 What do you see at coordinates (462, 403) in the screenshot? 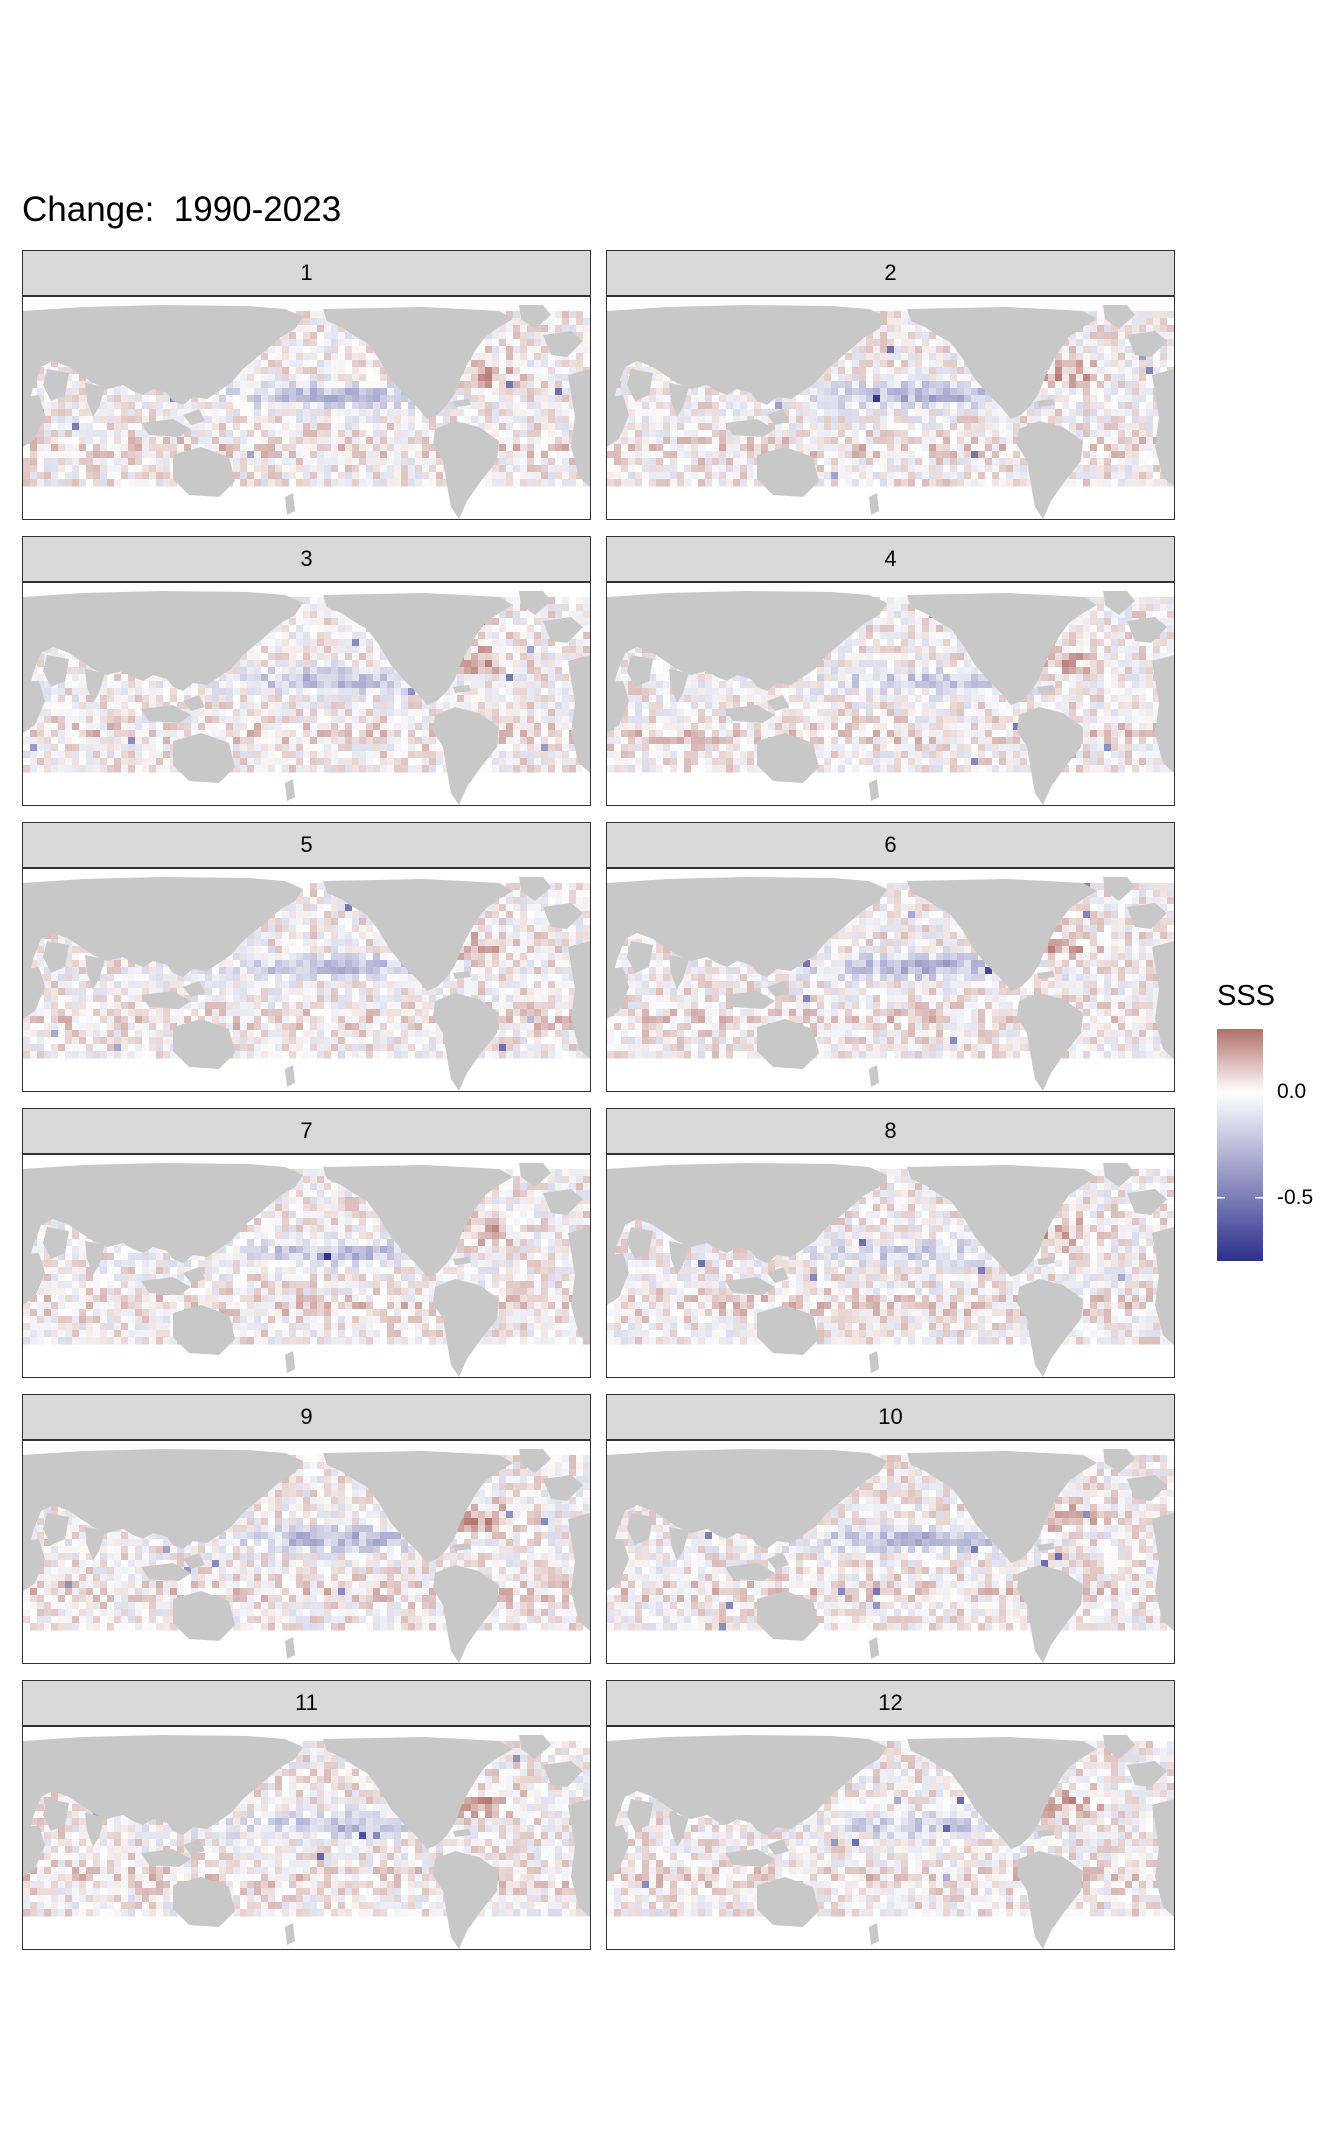
I see `land-shape` at bounding box center [462, 403].